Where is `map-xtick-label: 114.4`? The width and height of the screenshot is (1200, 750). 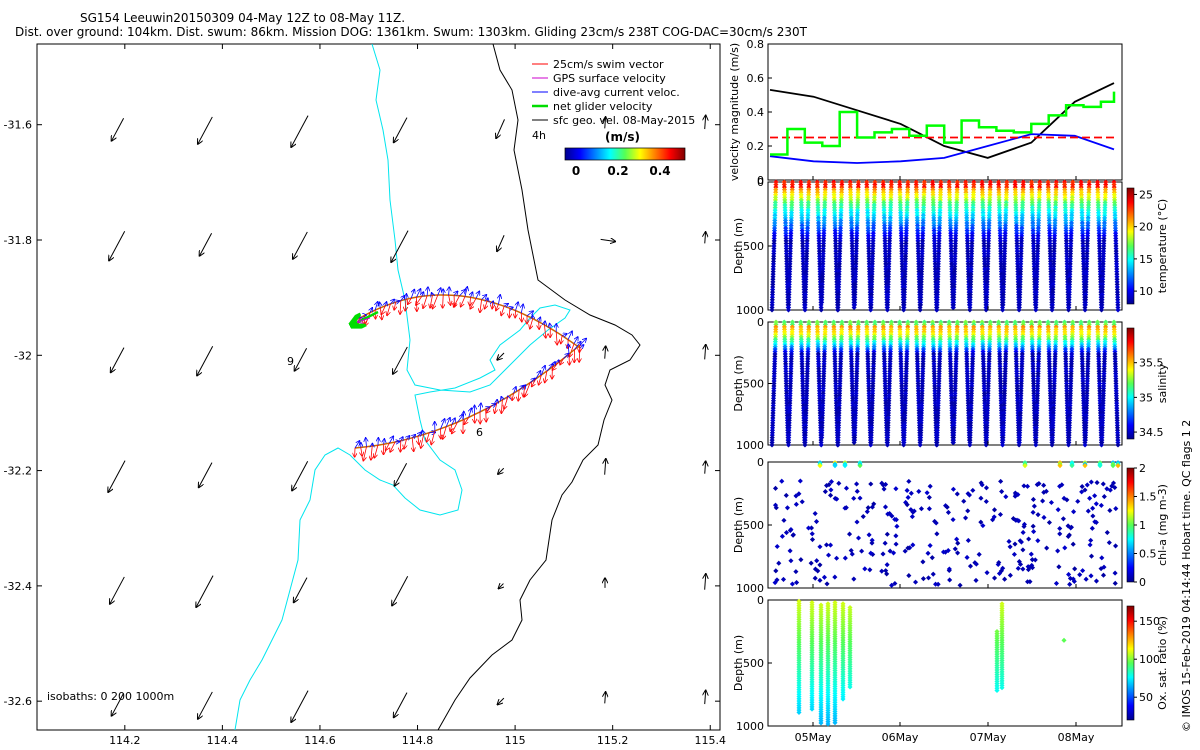
map-xtick-label: 114.4 is located at coordinates (223, 740).